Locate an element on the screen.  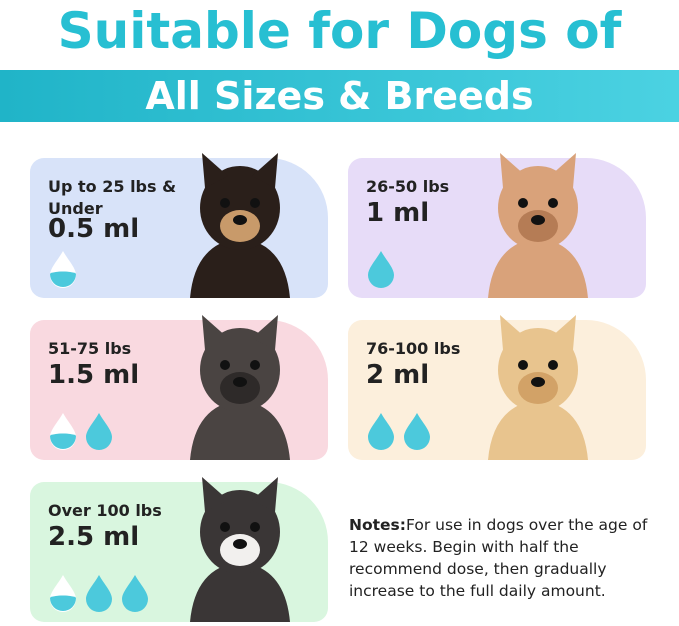
dosage-card: 76-100 lbs 2 ml is located at coordinates (497, 387).